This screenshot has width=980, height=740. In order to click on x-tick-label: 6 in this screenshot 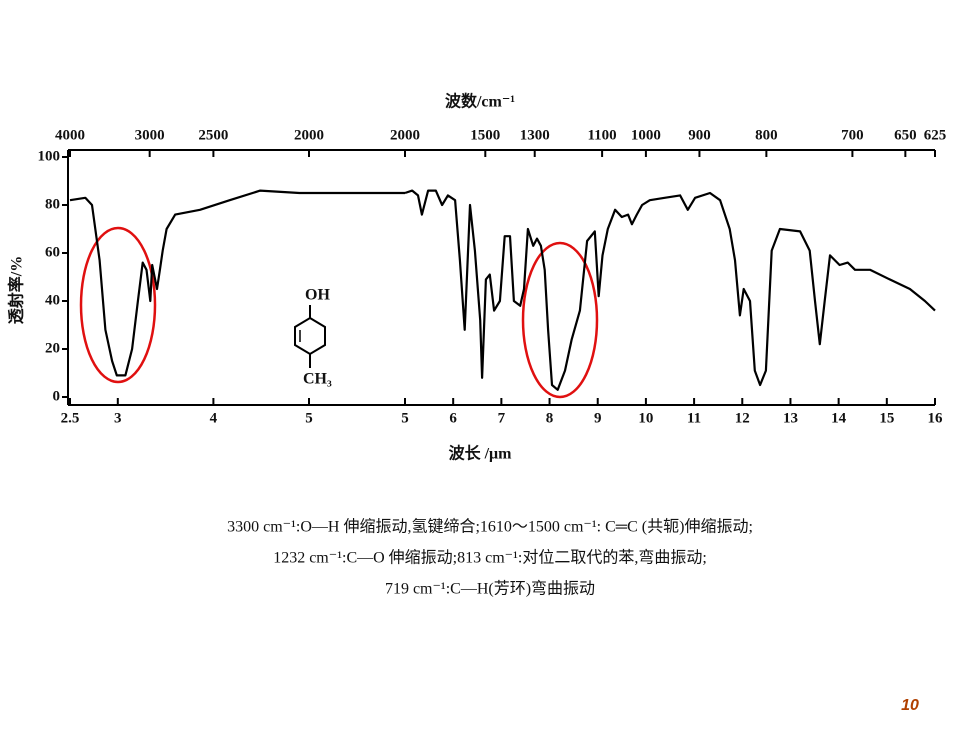, I will do `click(453, 418)`.